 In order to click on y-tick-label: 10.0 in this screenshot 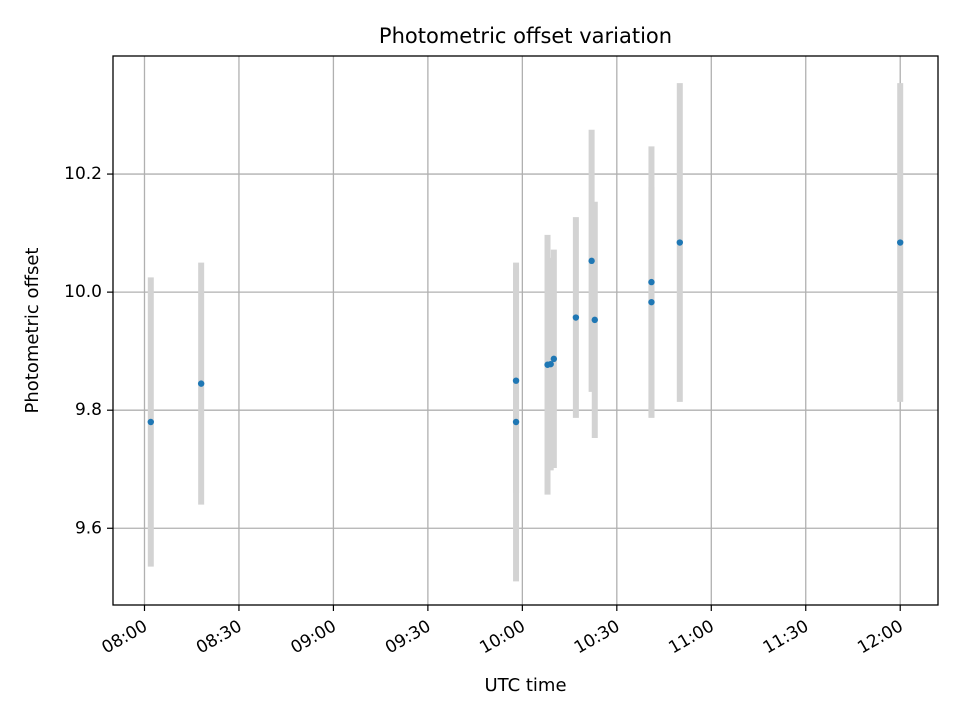, I will do `click(83, 292)`.